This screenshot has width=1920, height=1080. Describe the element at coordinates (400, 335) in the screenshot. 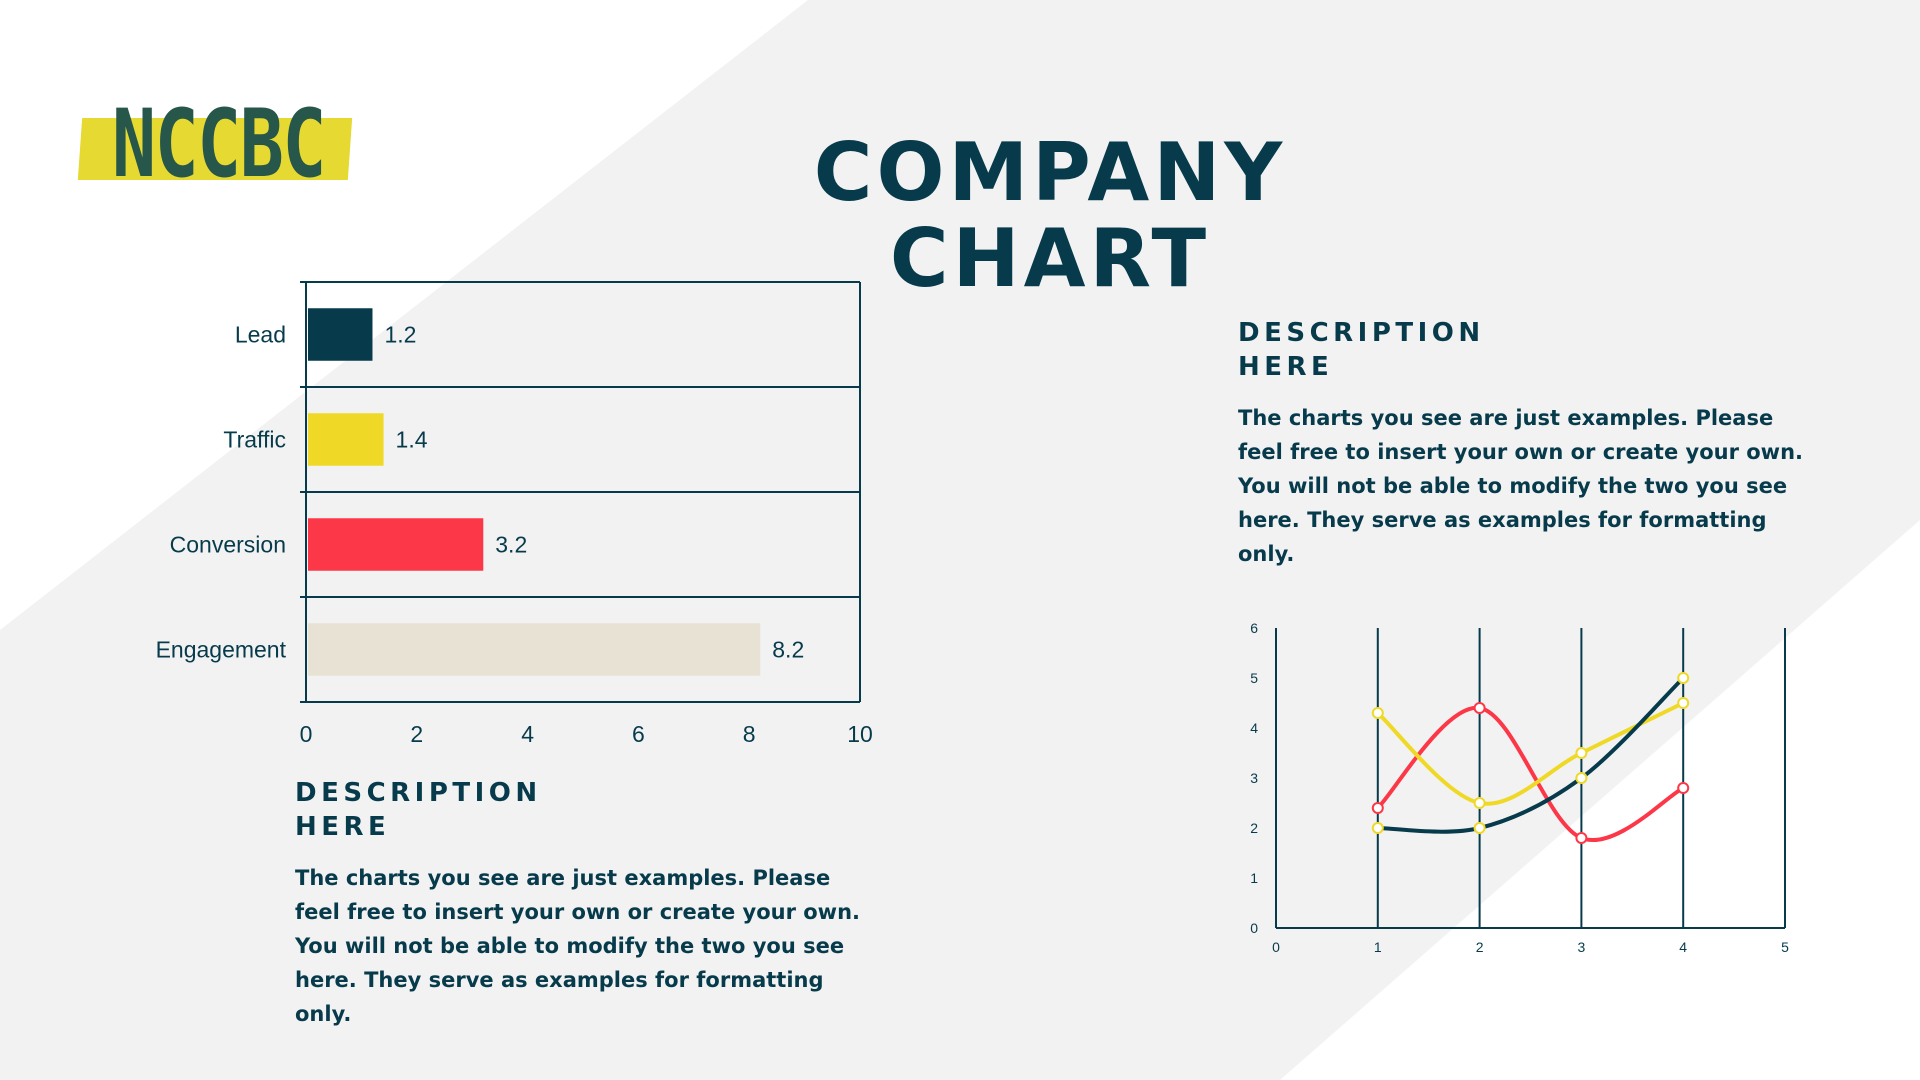

I see `bar-value-label: 1.2` at that location.